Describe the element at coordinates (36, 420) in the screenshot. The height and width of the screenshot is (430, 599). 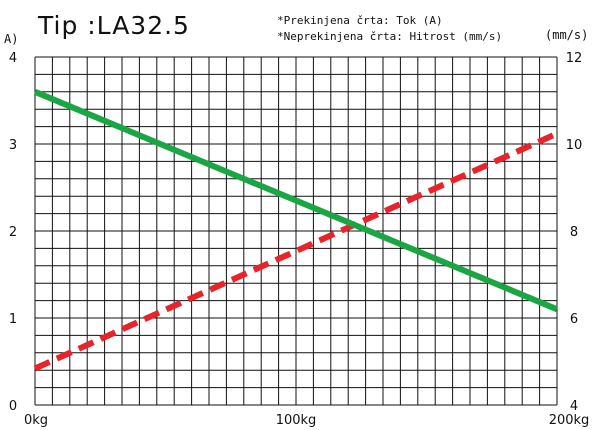
I see `x-axis-tick-label: 0kg` at that location.